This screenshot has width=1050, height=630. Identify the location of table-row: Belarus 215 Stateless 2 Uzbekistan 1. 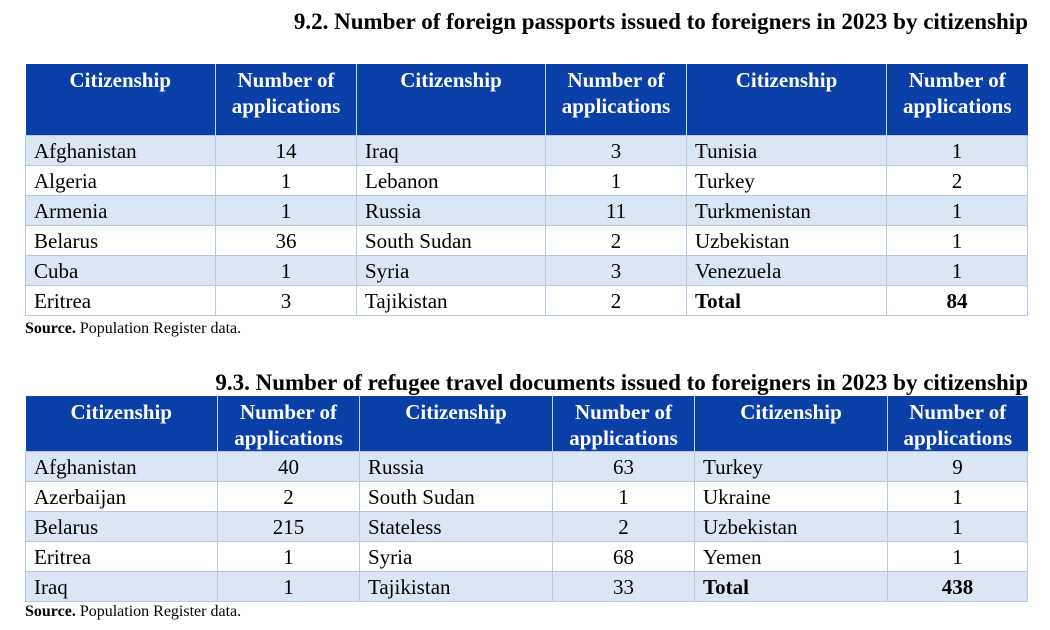
(526, 526).